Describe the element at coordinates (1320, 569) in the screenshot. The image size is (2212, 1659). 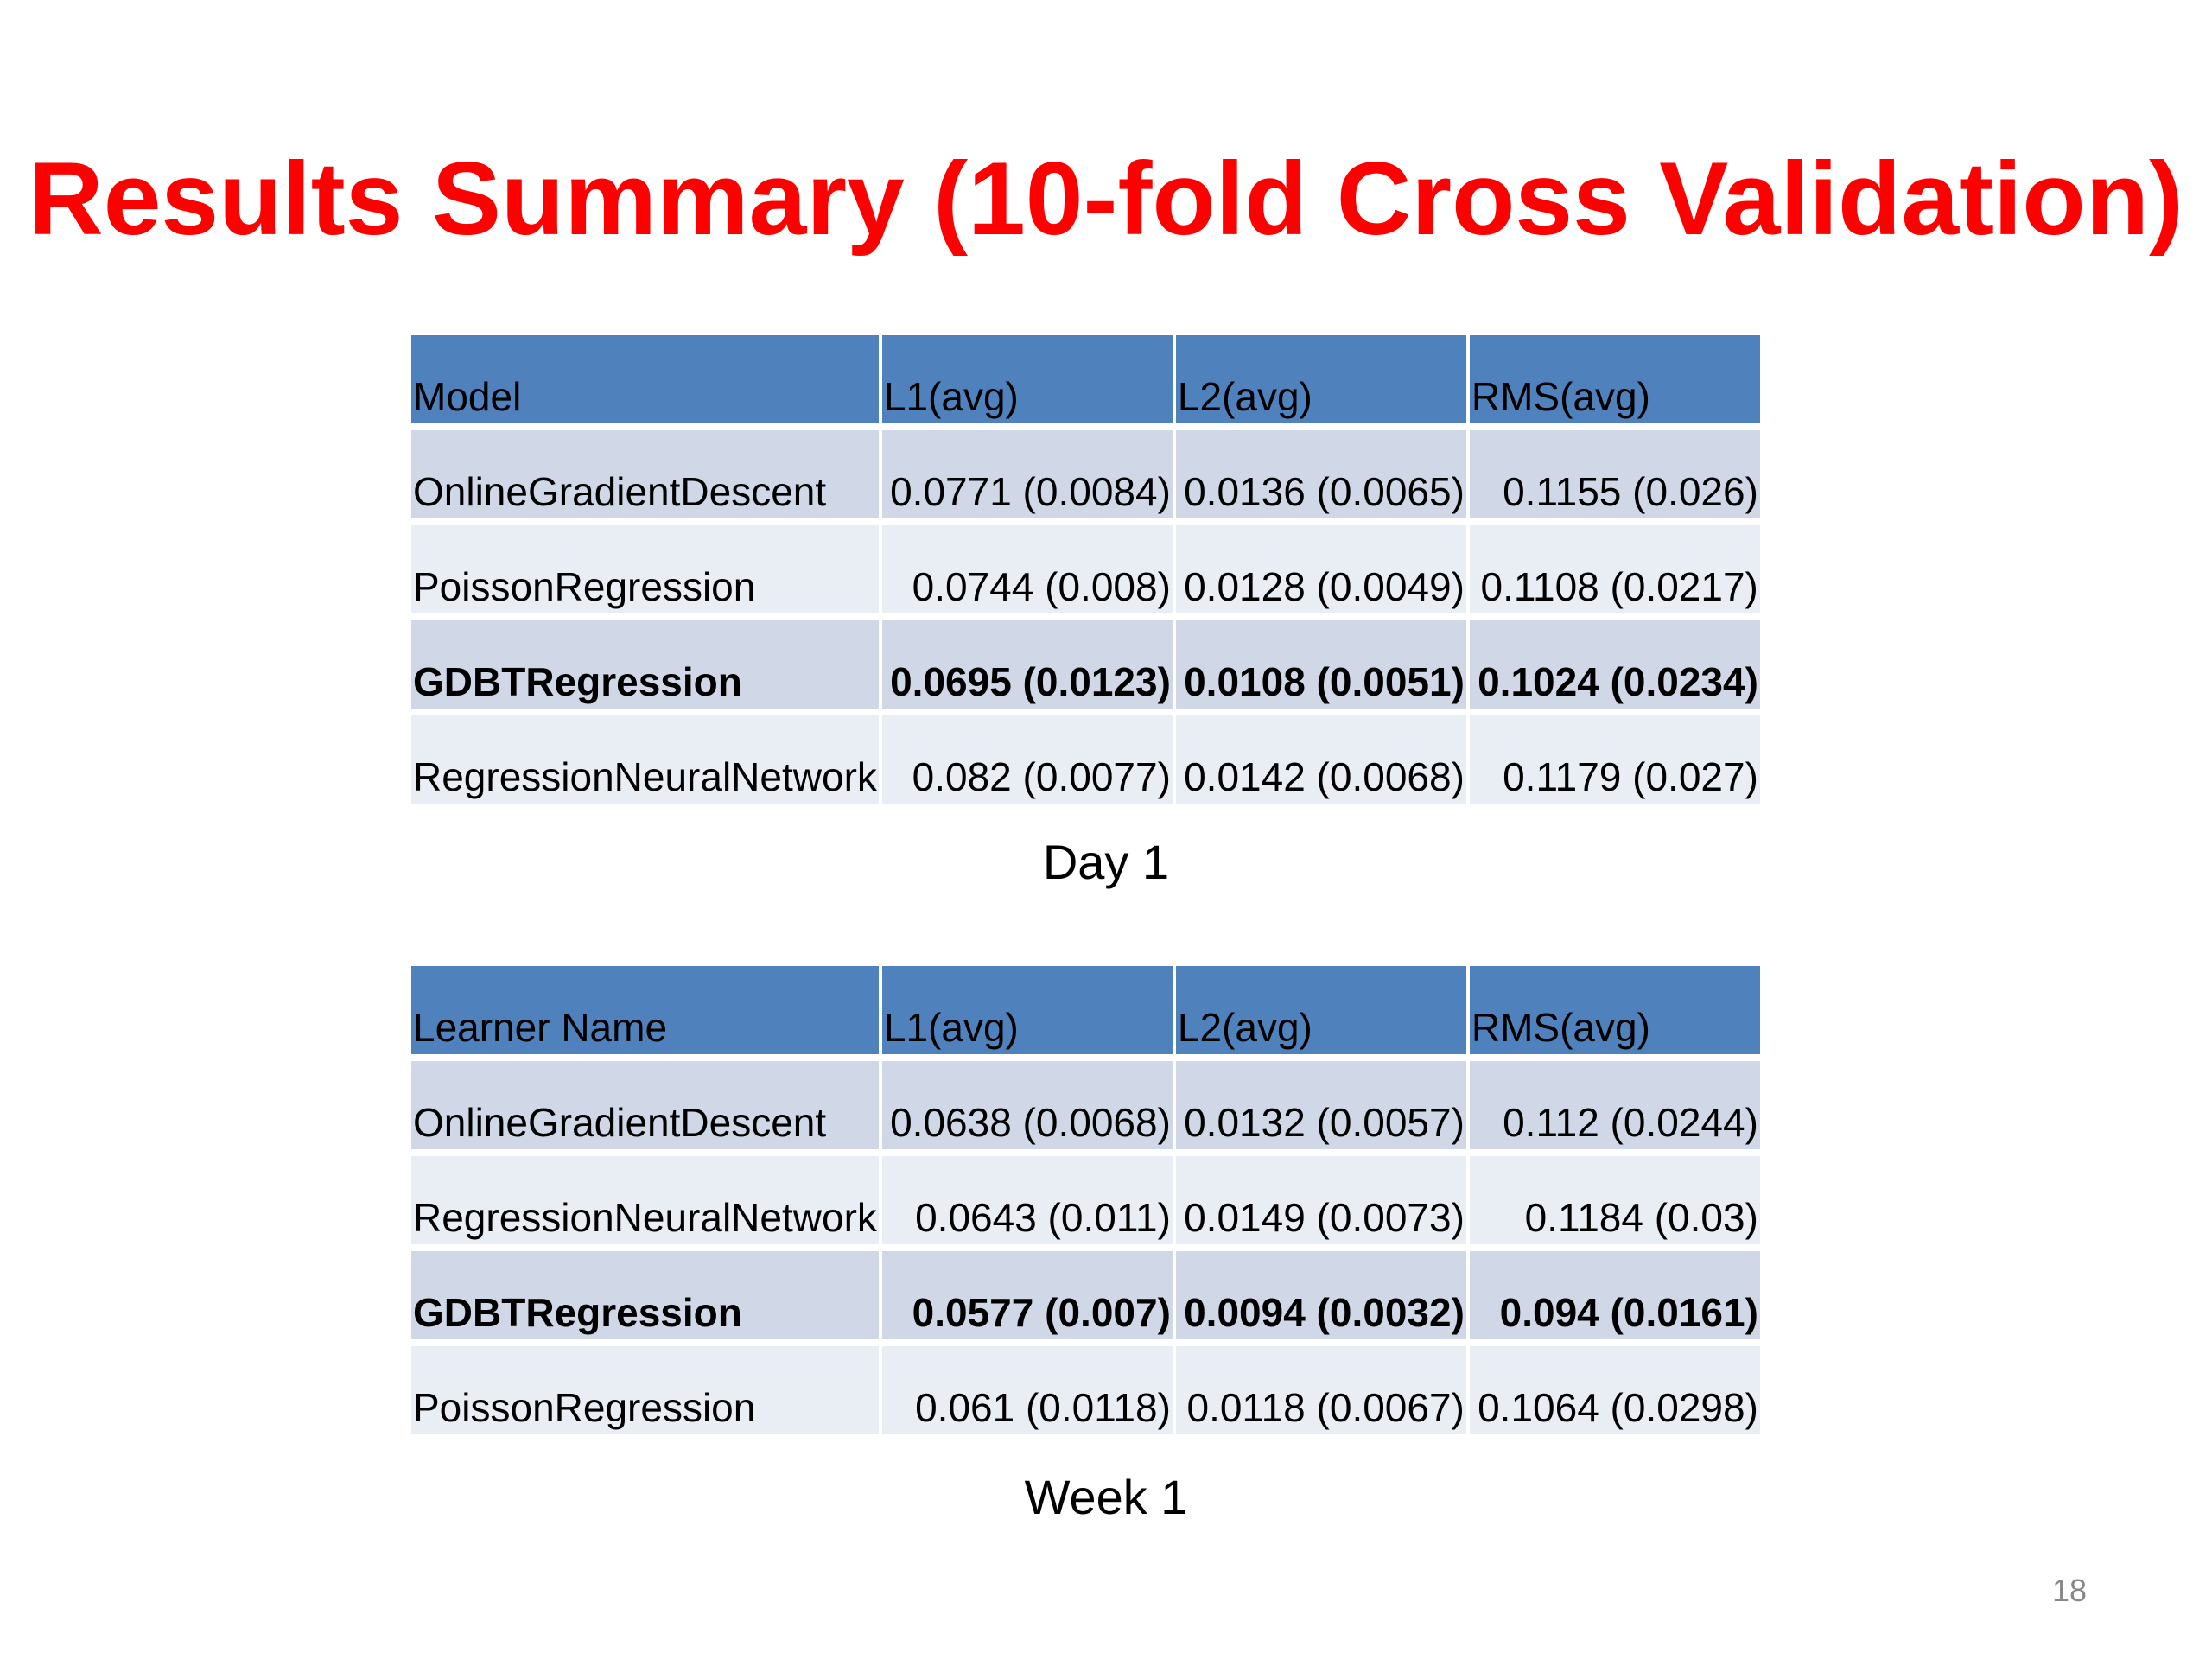
I see `l2-cell: 0.0128 (0.0049)` at that location.